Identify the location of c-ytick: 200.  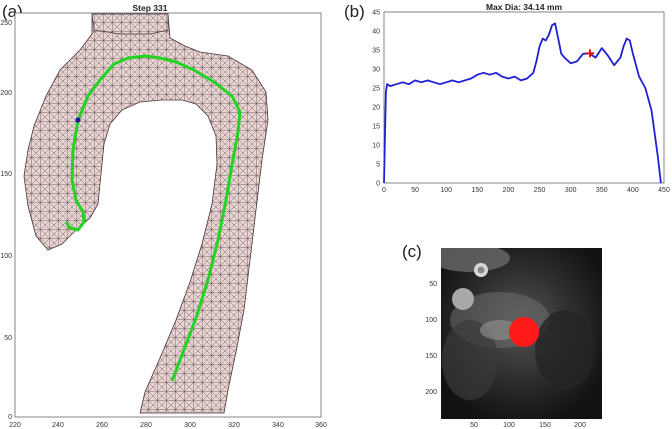
(431, 392).